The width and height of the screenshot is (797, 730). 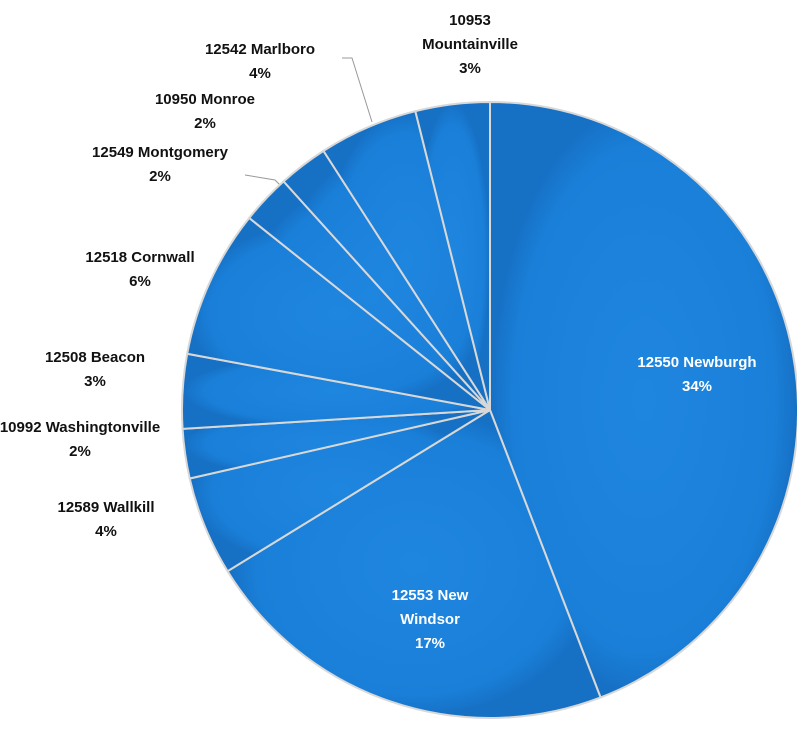 I want to click on slice-label: 12542 Marlboro 4%, so click(x=260, y=62).